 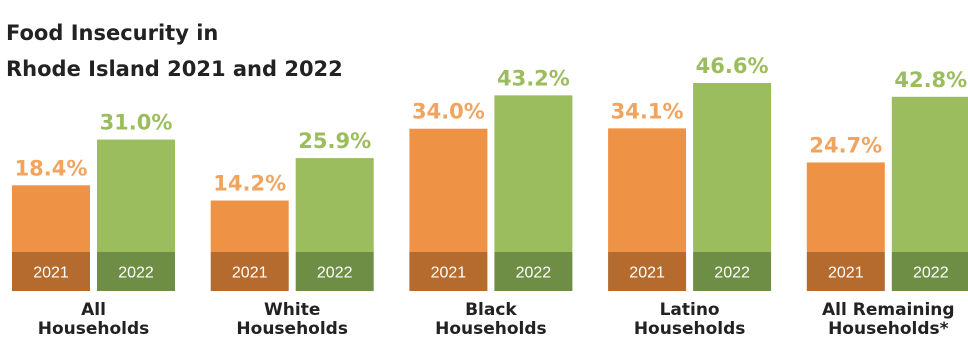 I want to click on category-label: Latino, so click(x=690, y=310).